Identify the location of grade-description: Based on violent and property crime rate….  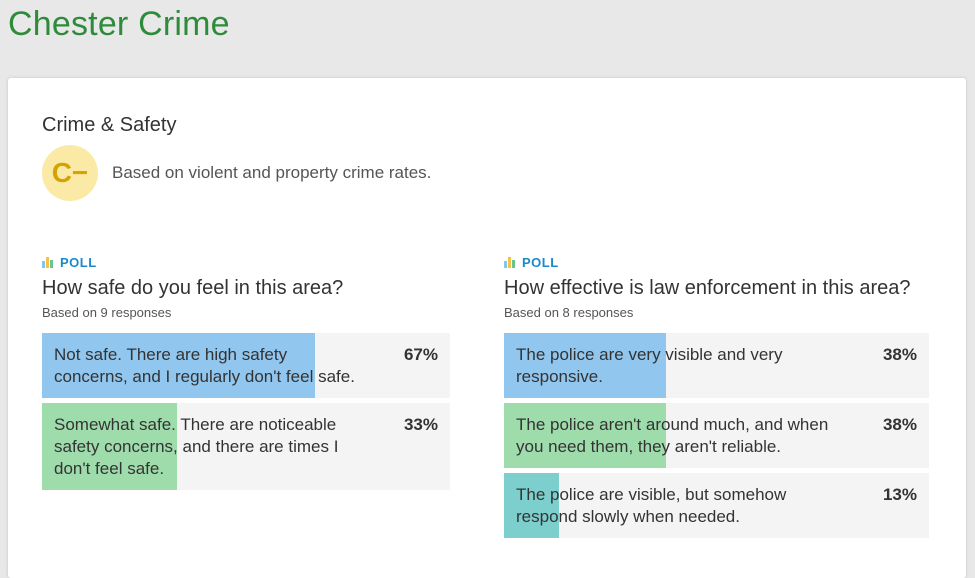
(272, 172).